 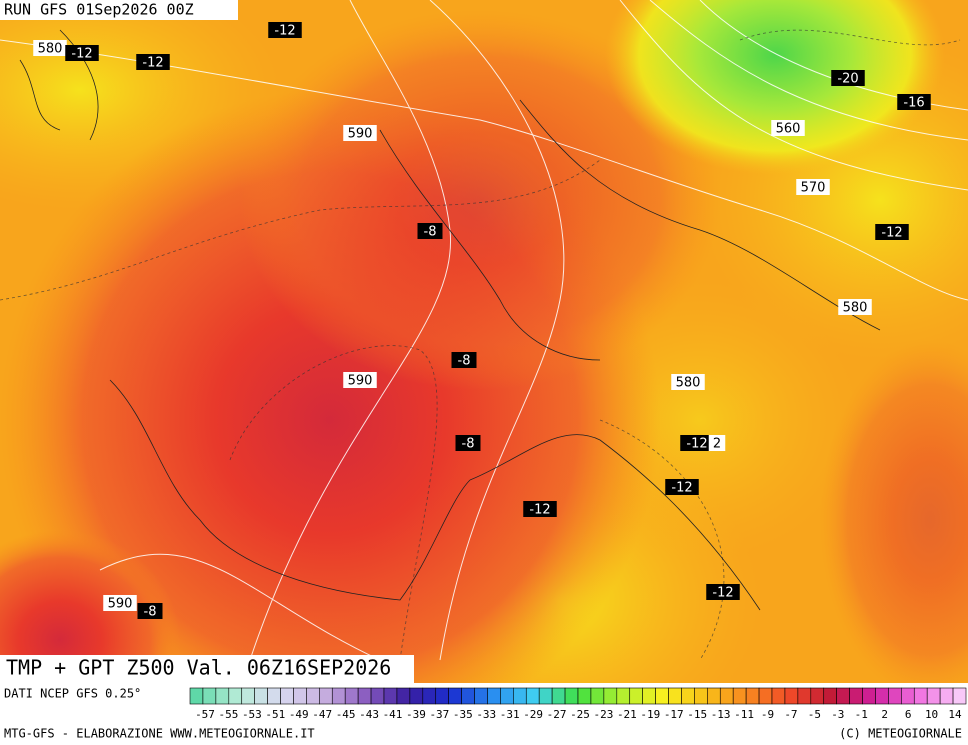 I want to click on scale-label: -51, so click(x=275, y=714).